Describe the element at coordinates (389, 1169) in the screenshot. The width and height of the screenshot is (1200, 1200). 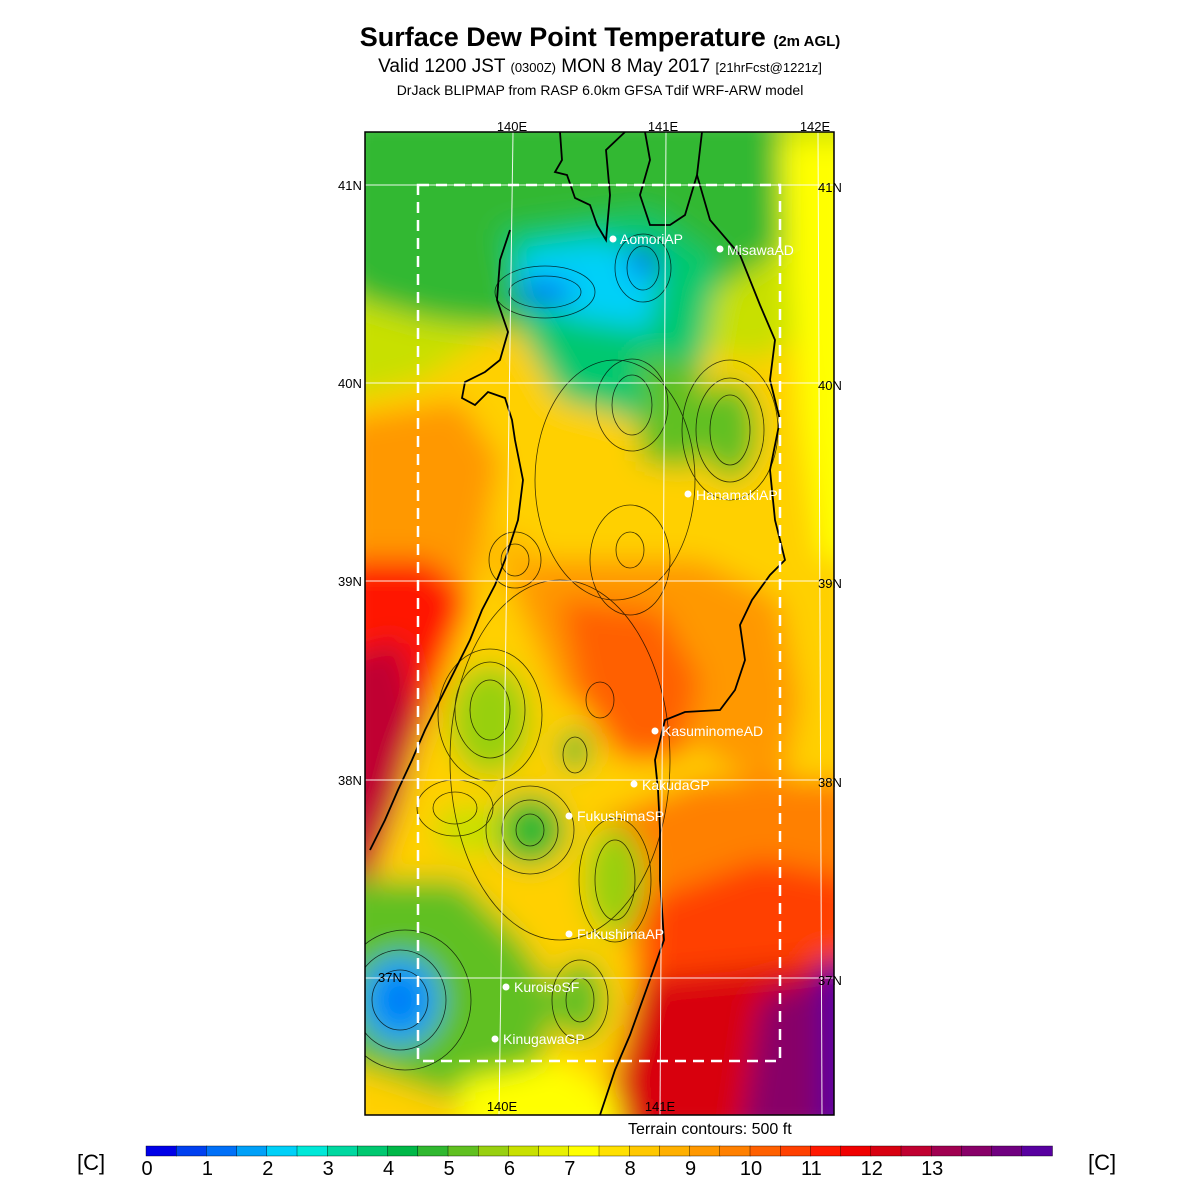
I see `colorbar-tick-label: 4` at that location.